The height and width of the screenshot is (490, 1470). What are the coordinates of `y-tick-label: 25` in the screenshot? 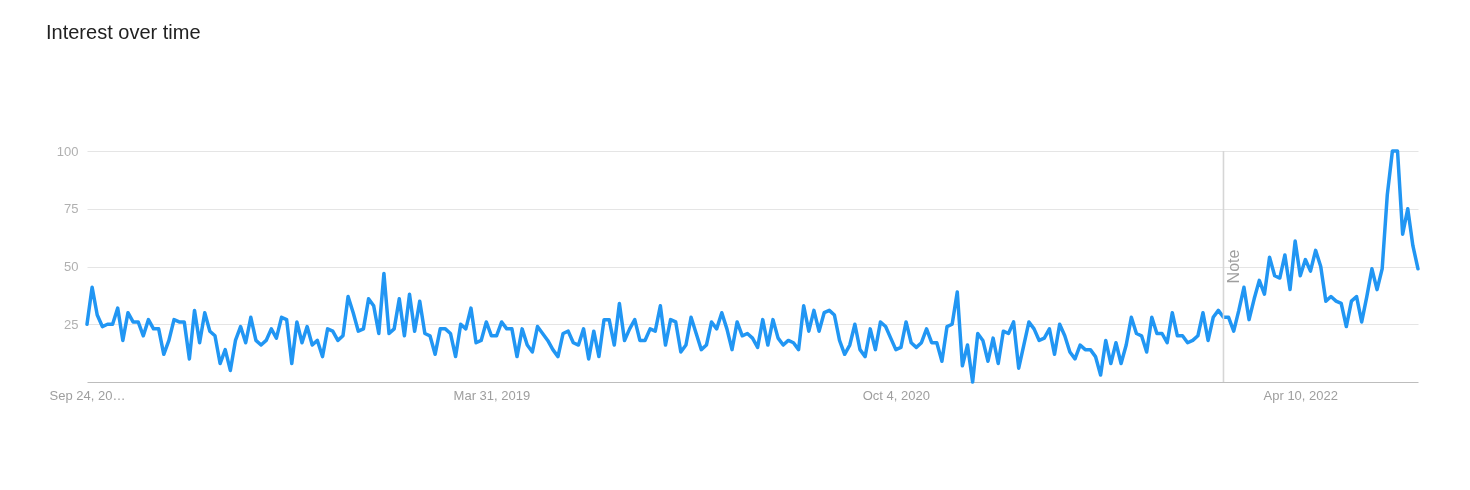 It's located at (71, 324).